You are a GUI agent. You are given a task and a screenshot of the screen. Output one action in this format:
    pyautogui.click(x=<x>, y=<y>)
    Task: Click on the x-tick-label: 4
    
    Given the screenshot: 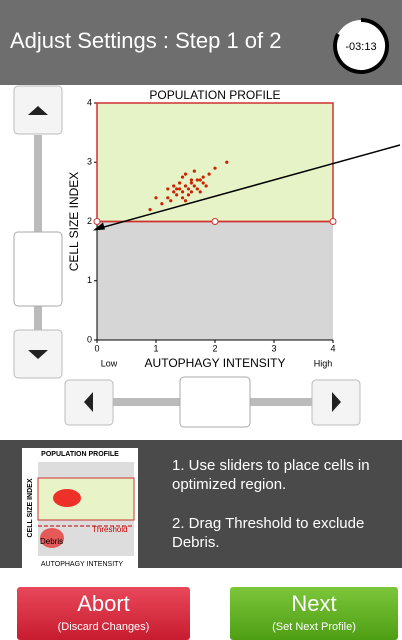 What is the action you would take?
    pyautogui.click(x=332, y=348)
    